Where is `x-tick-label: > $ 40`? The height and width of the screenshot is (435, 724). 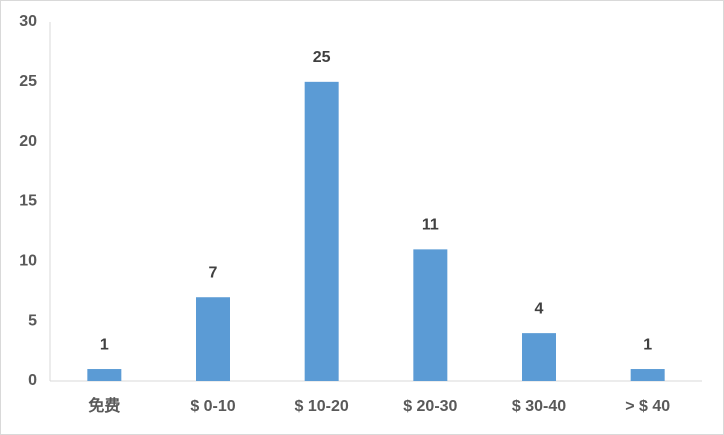 x-tick-label: > $ 40 is located at coordinates (647, 406).